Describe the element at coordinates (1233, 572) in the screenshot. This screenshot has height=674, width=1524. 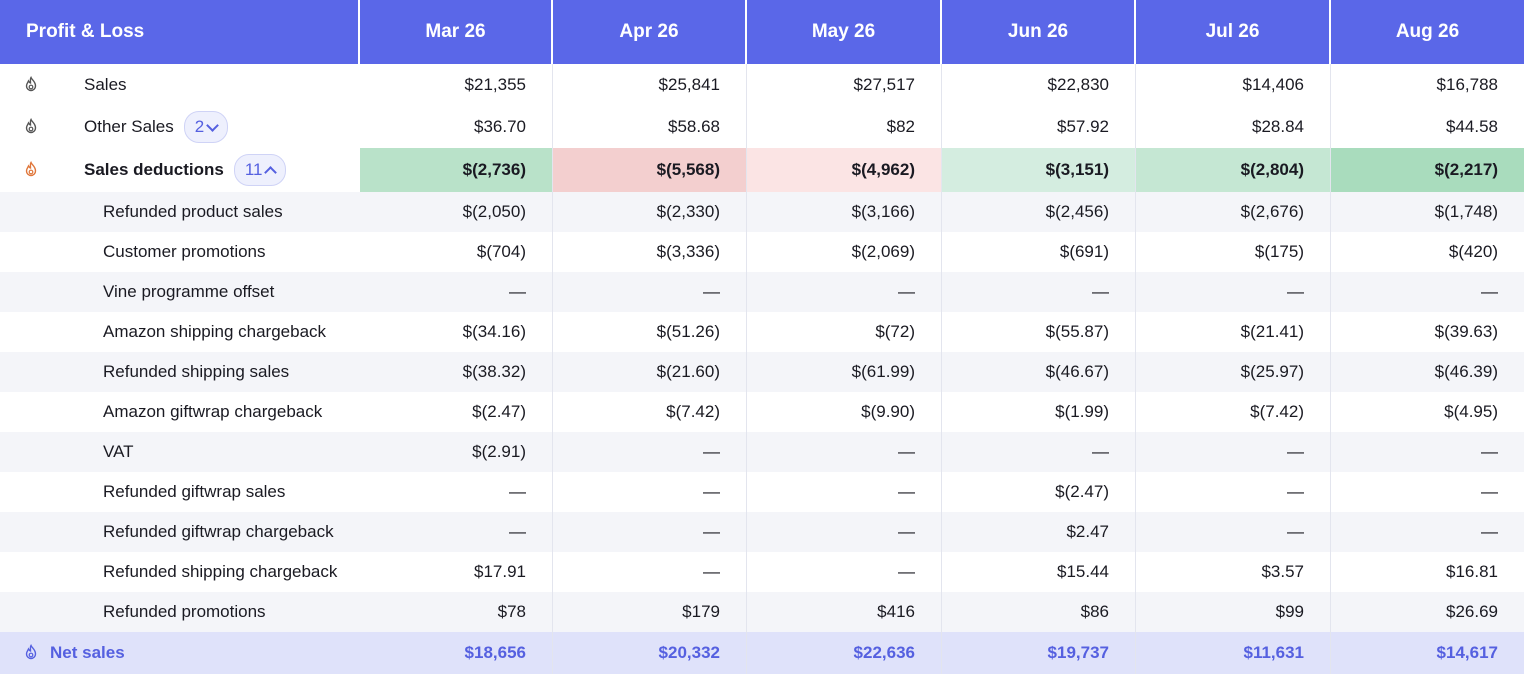
I see `value-cell: $3.57` at that location.